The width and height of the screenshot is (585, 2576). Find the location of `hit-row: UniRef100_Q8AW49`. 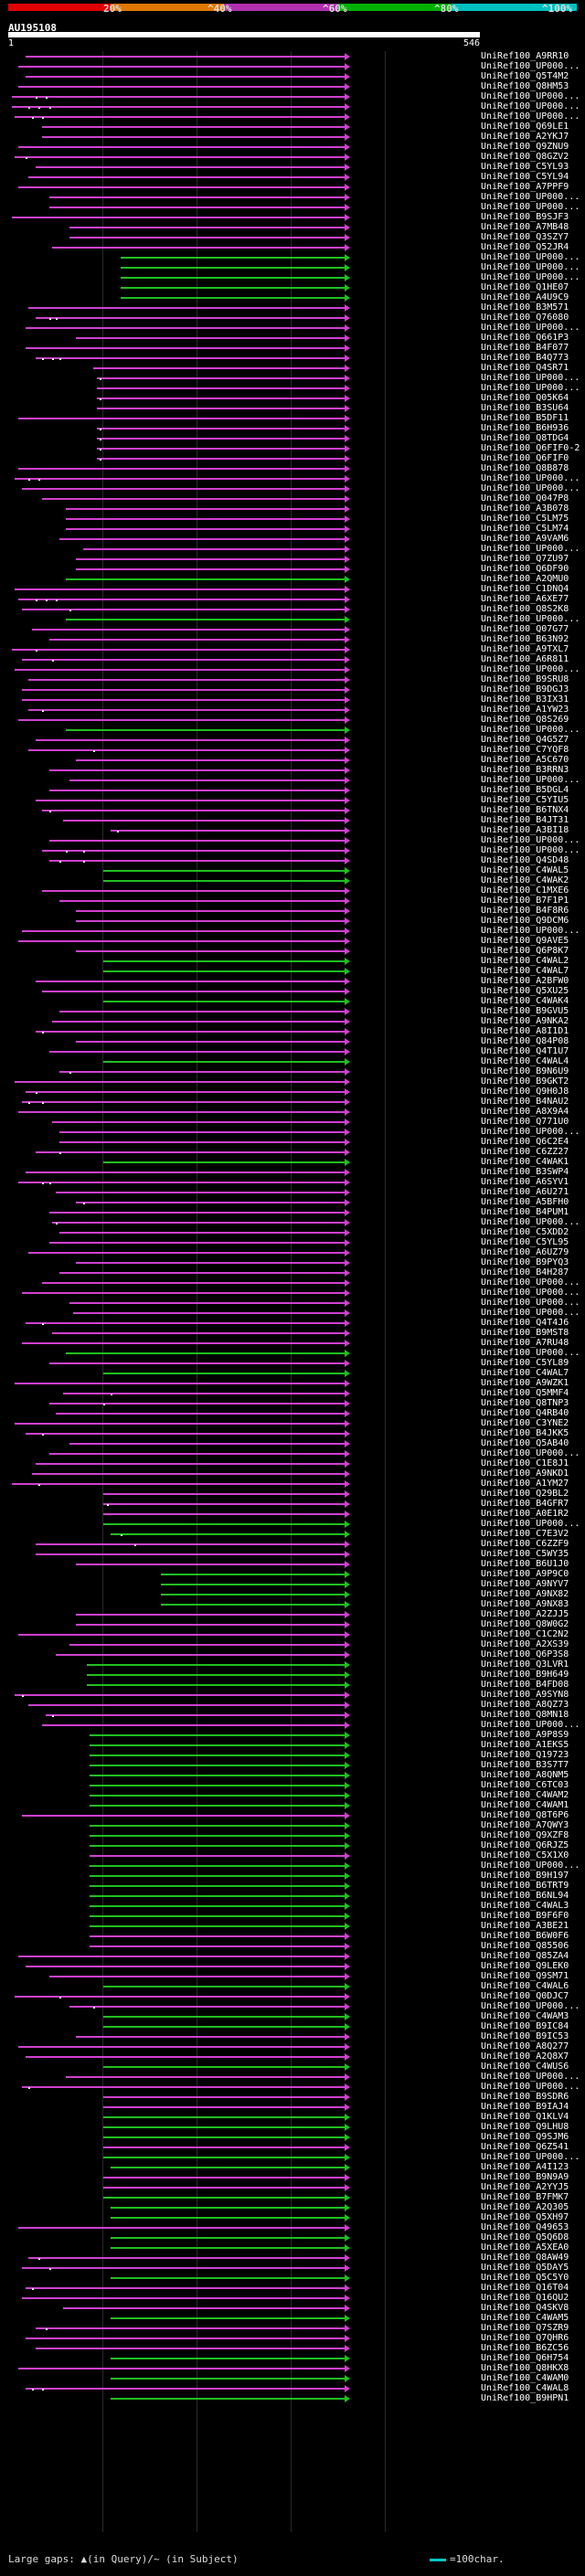

hit-row: UniRef100_Q8AW49 is located at coordinates (293, 2258).